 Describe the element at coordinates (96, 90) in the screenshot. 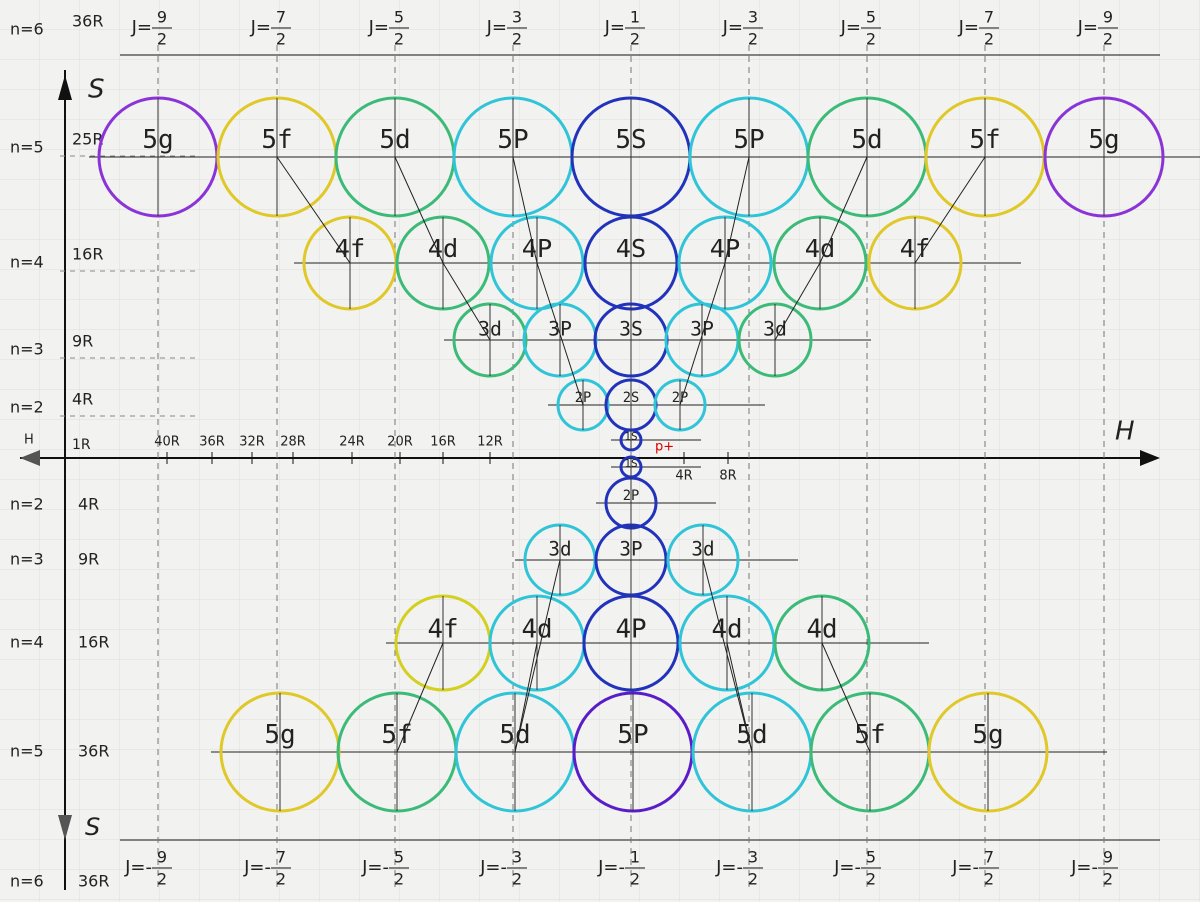

I see `s-label: S` at that location.